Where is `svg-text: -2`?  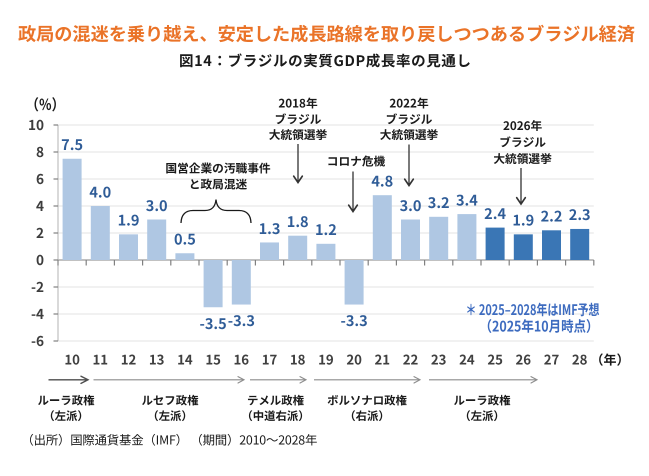 svg-text: -2 is located at coordinates (37, 286).